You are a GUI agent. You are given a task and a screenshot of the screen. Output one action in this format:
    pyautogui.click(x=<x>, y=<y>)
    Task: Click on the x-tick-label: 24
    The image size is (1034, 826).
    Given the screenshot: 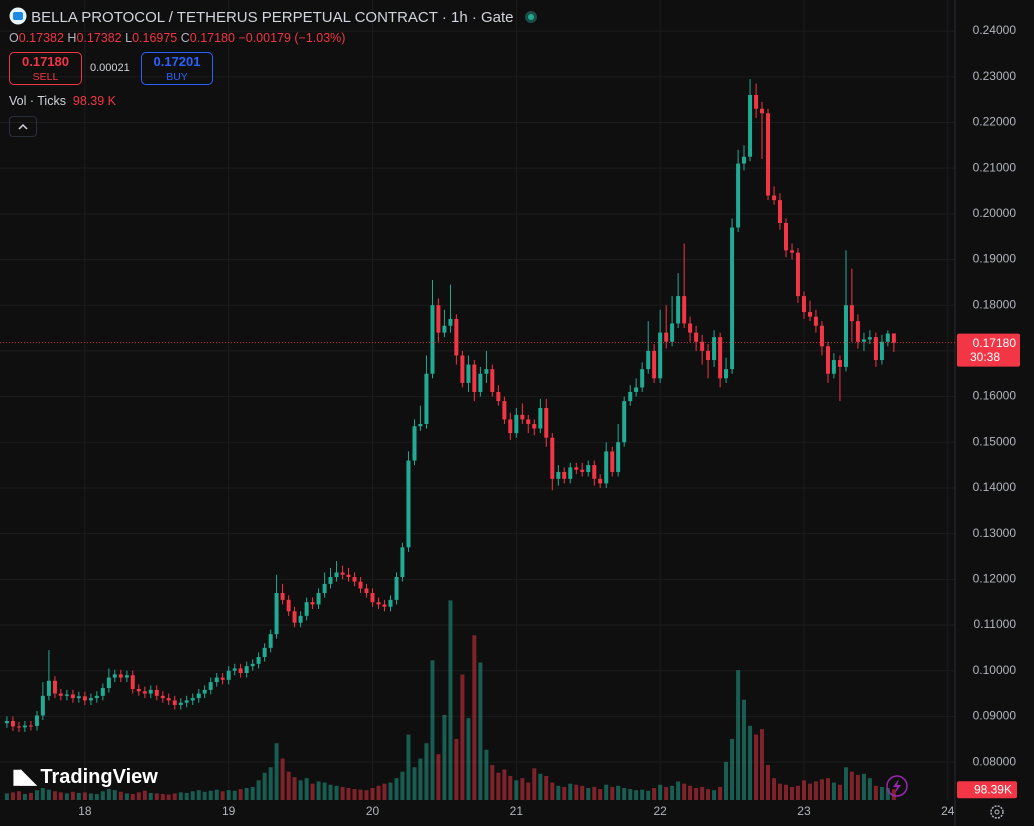 What is the action you would take?
    pyautogui.click(x=948, y=811)
    